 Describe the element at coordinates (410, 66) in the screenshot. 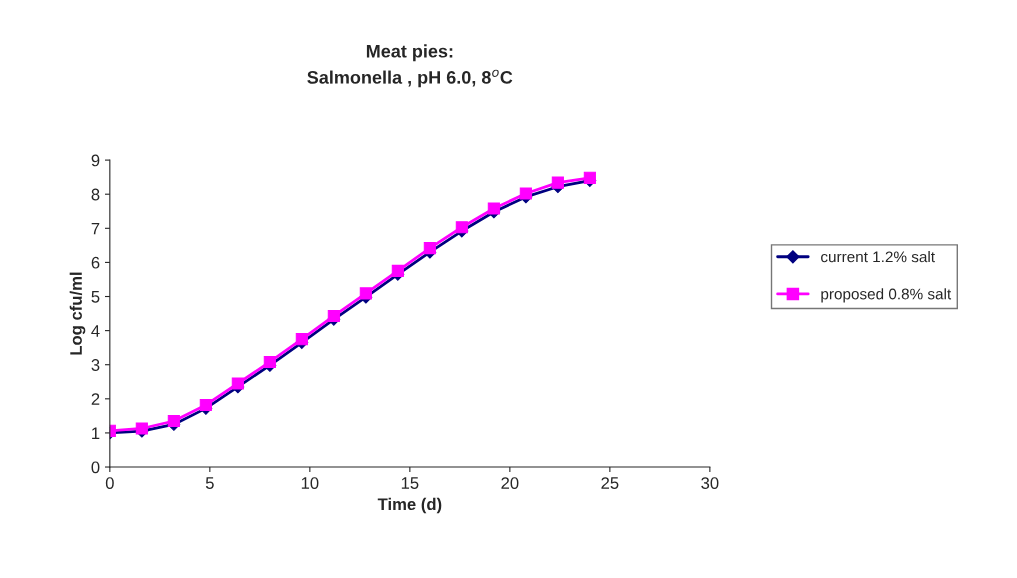

I see `chart-title: Meat pies: Salmonella , pH 6.0, 8$^{o}$C` at that location.